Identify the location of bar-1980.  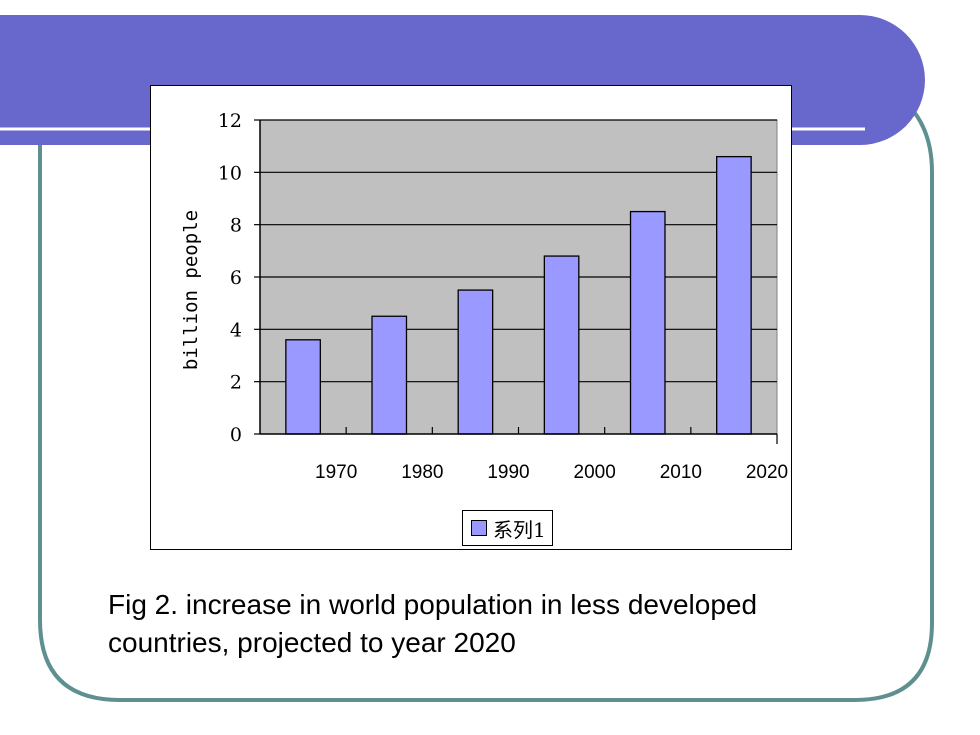
(389, 375).